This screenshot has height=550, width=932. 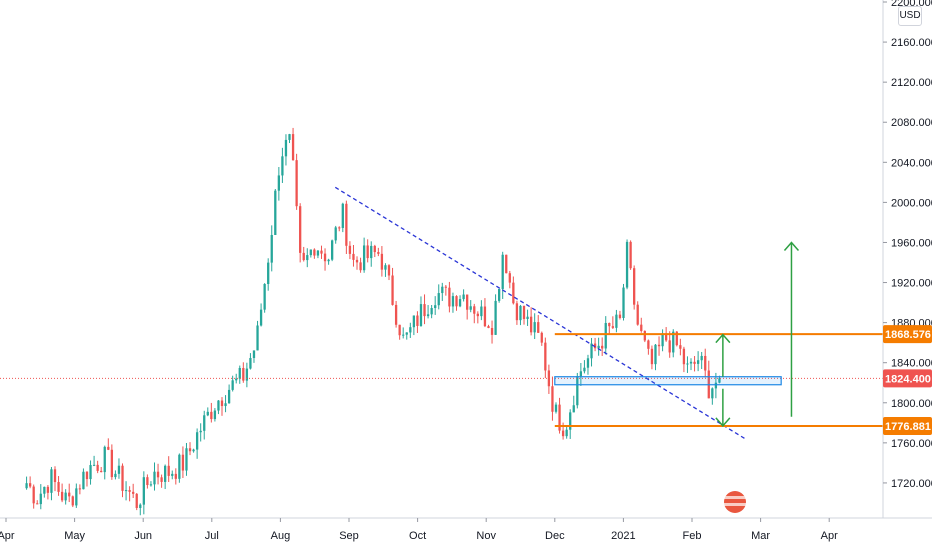 What do you see at coordinates (911, 484) in the screenshot?
I see `y-tick-label: 1720.000` at bounding box center [911, 484].